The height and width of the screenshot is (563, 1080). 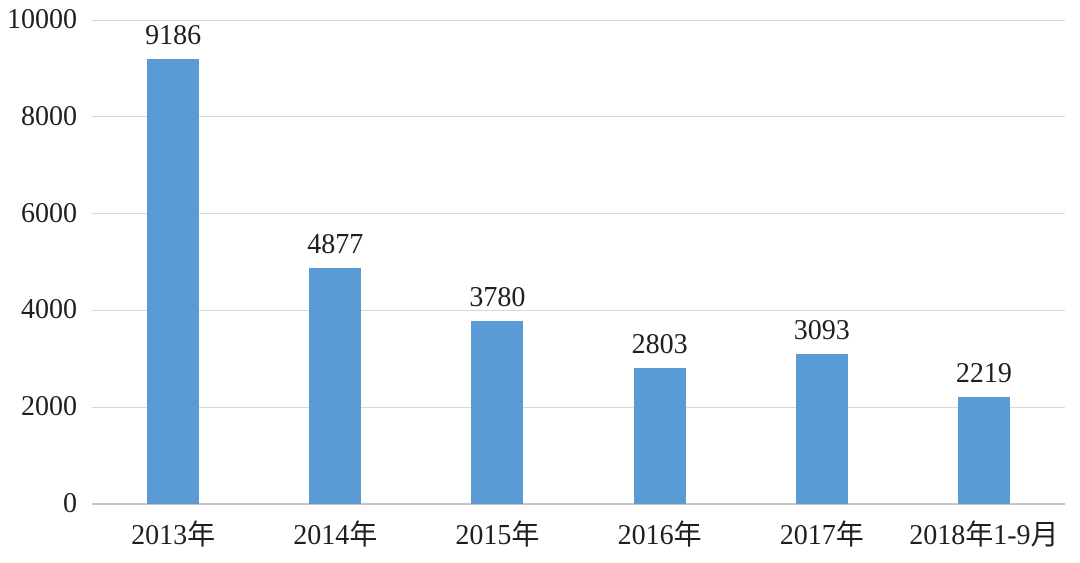 I want to click on x-axis-label: 2016年, so click(x=659, y=535).